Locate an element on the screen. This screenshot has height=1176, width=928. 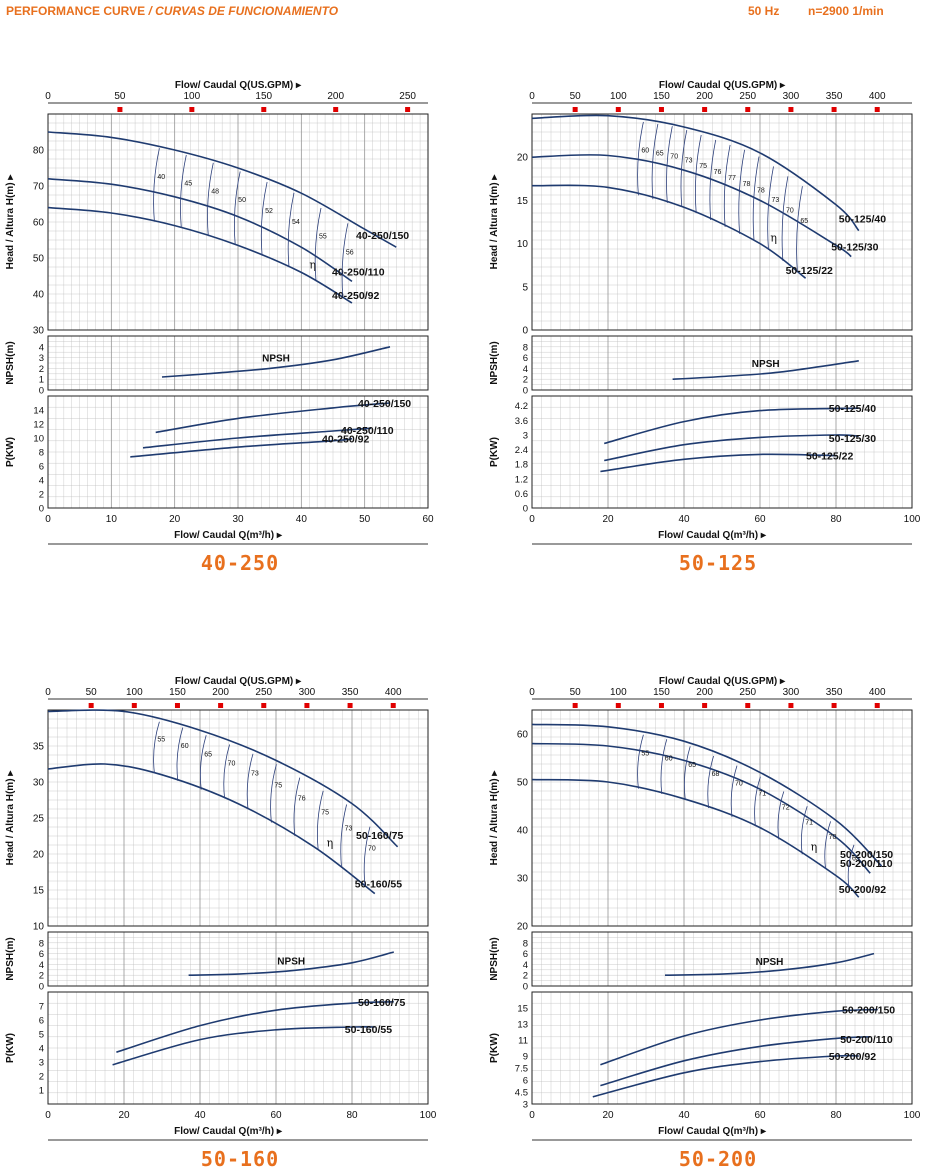
power-y-tick-label: 2 is located at coordinates (41, 495).